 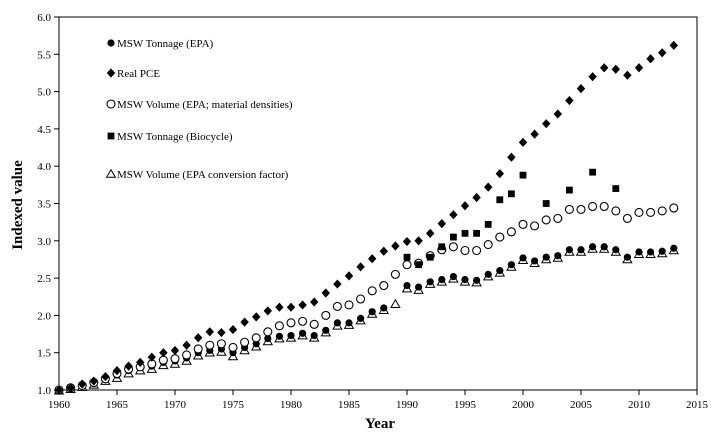 I want to click on y-tick-label: 3.5, so click(x=44, y=205).